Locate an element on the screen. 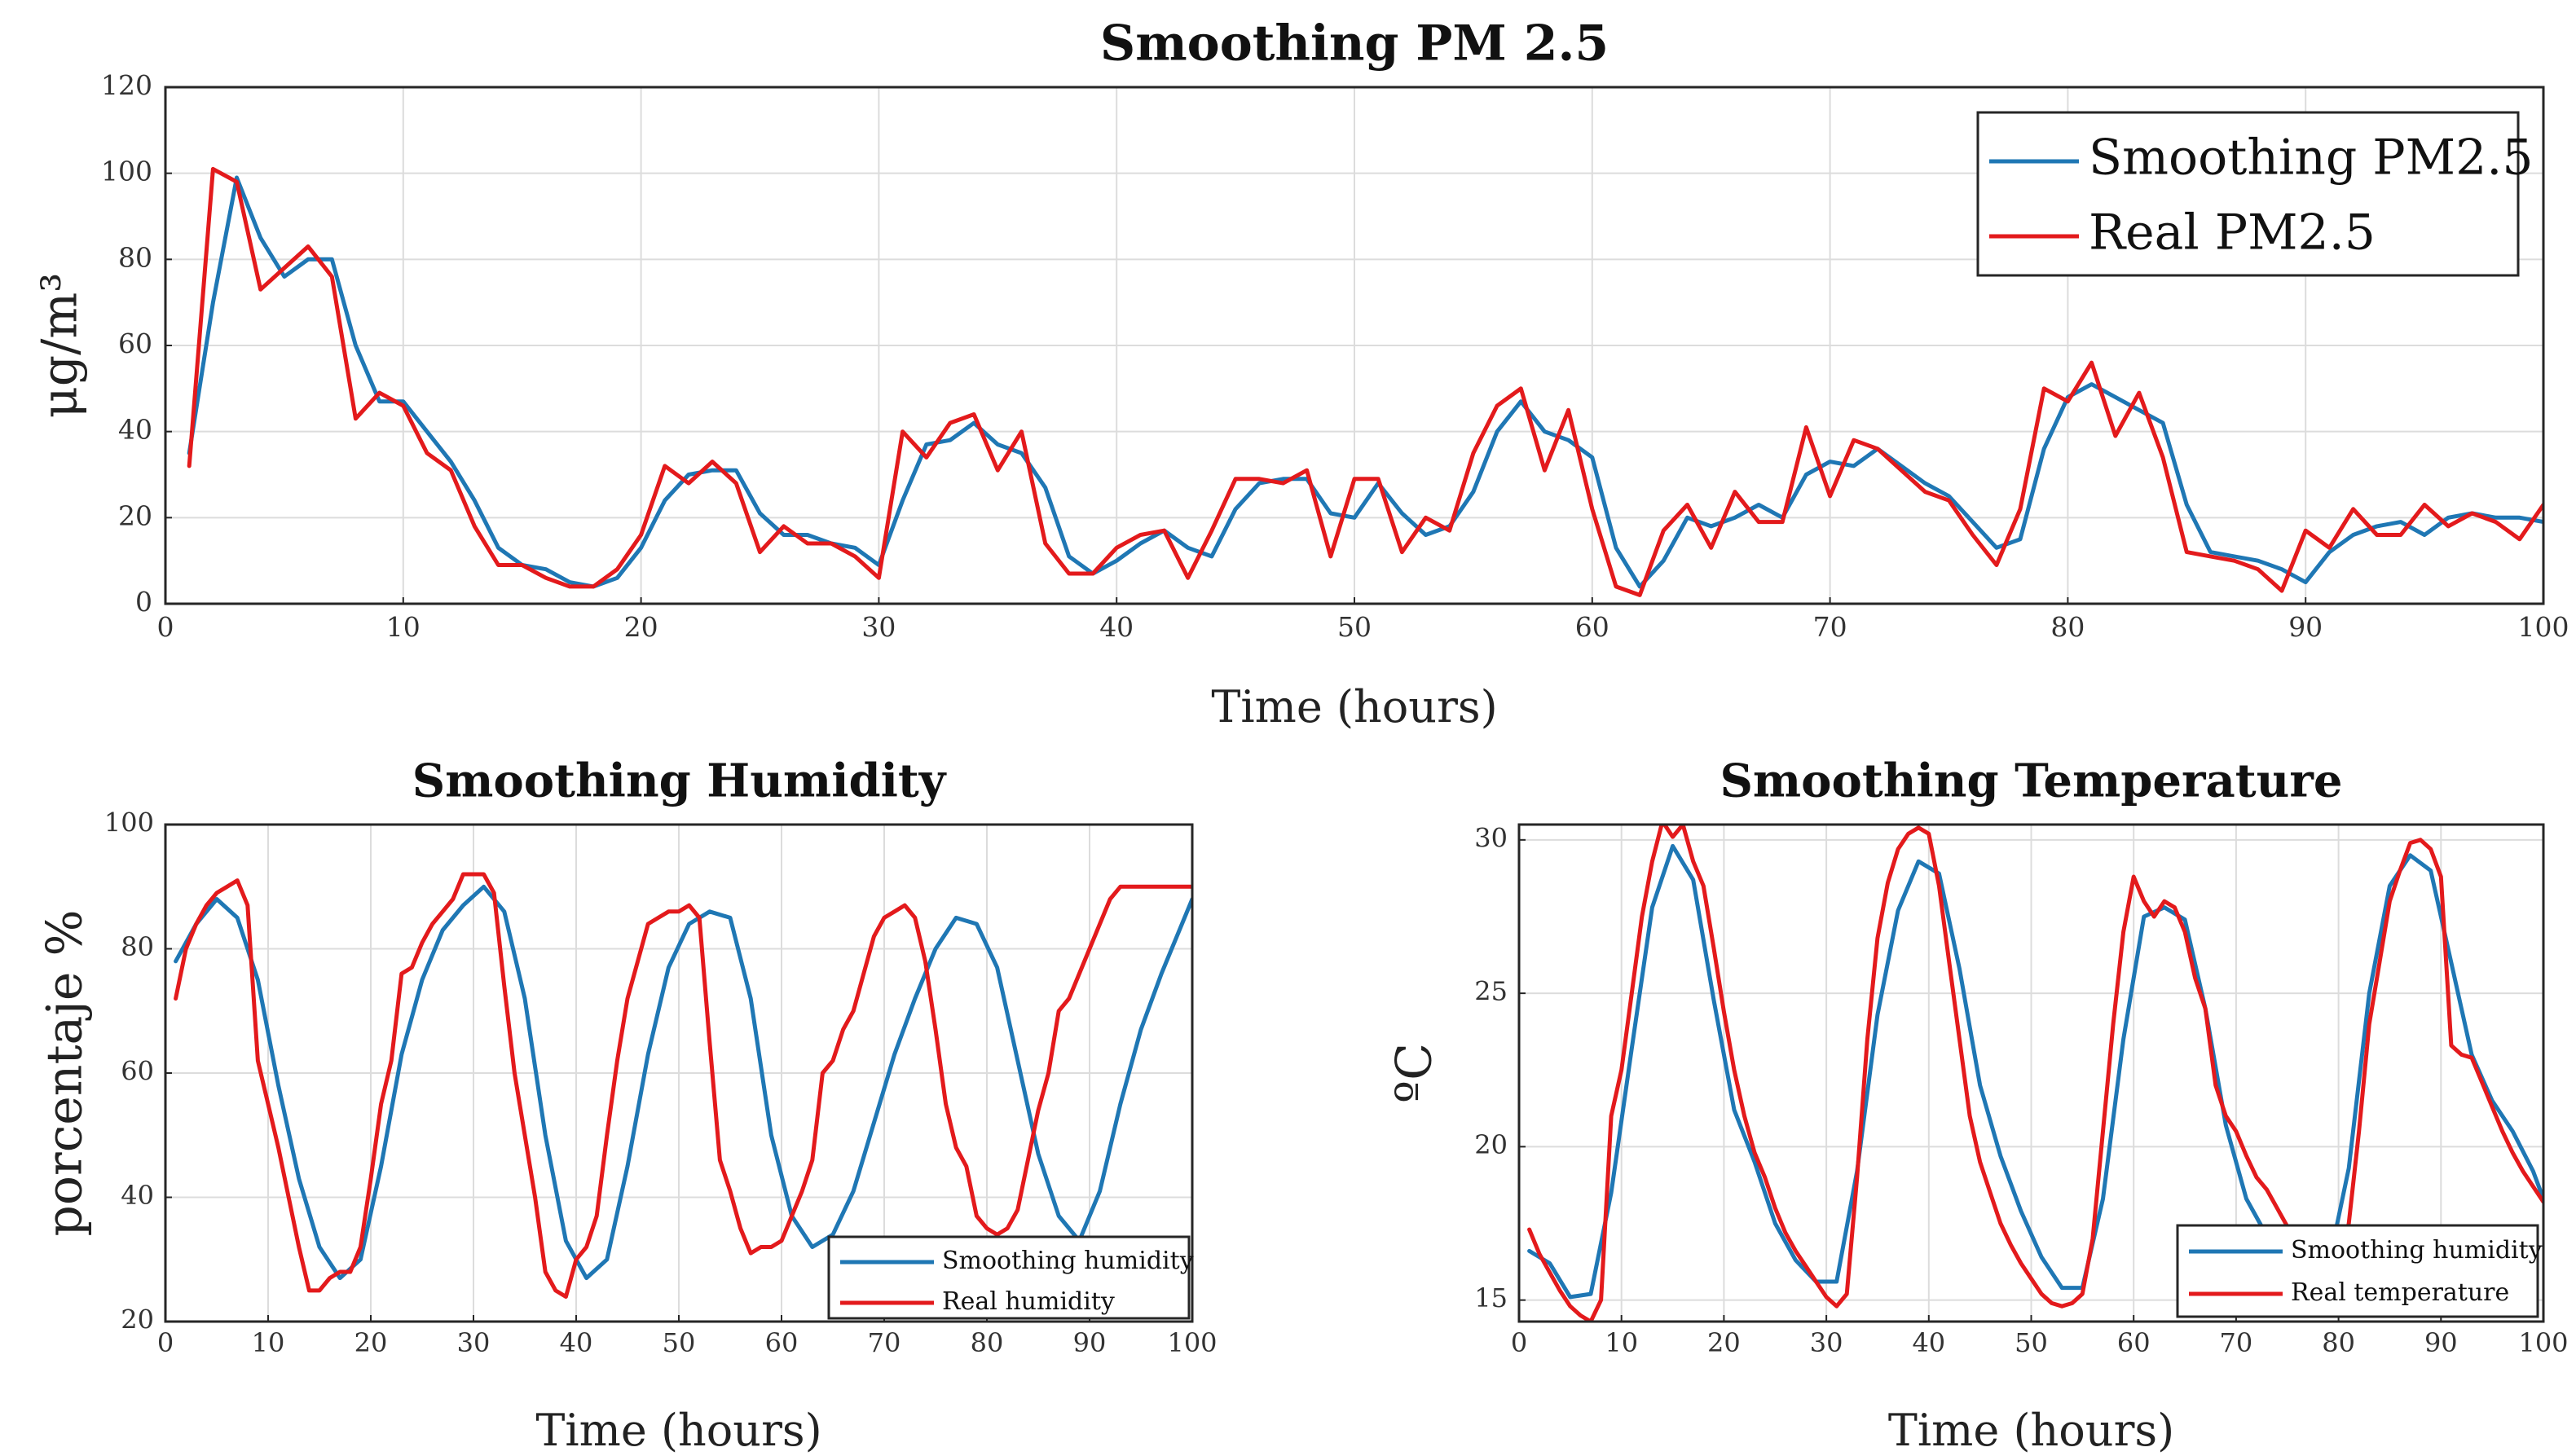  chart-title: Smoothing Temperature is located at coordinates (2031, 781).